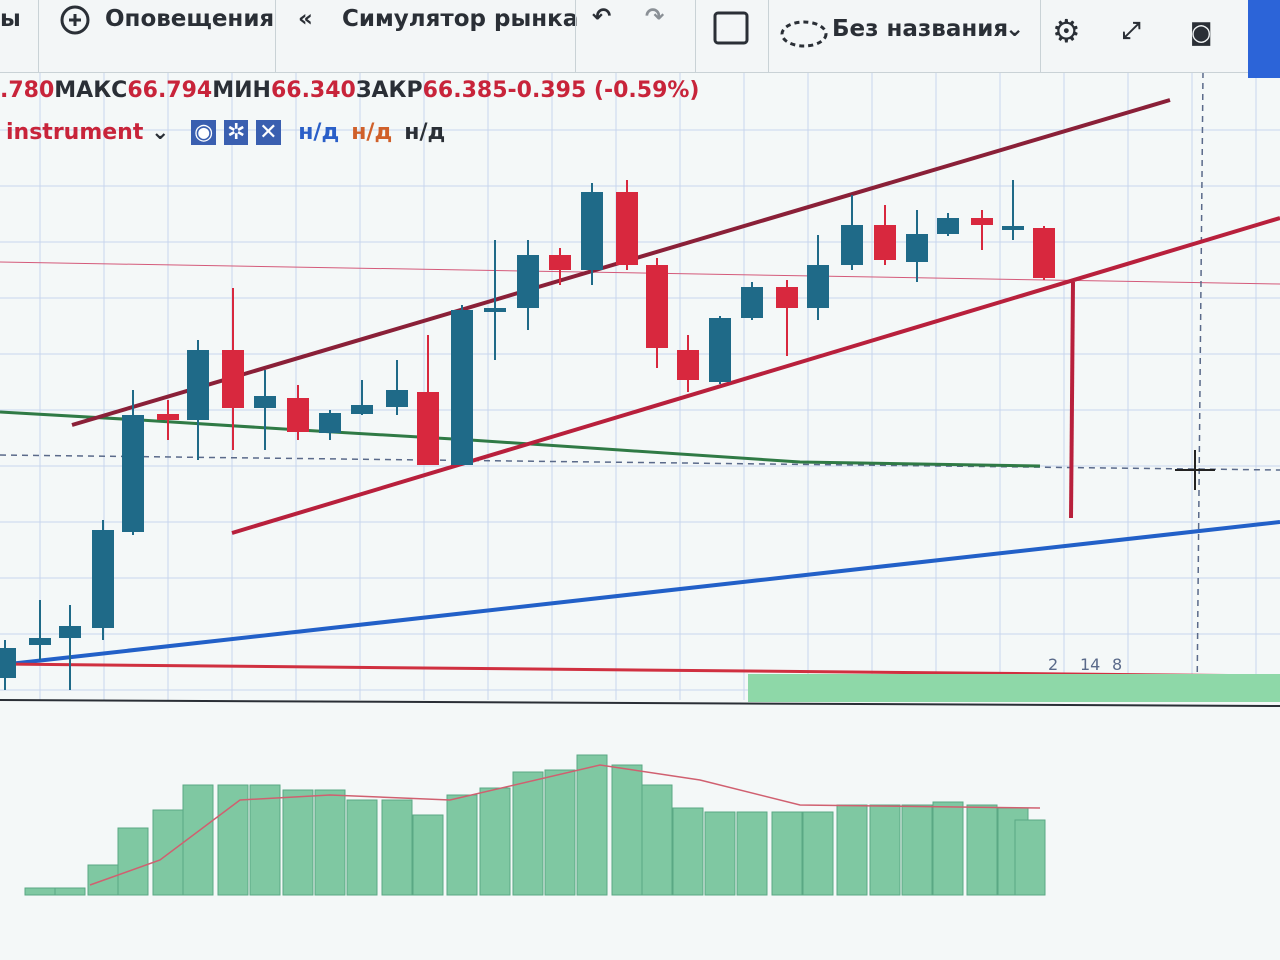  I want to click on event-marker: 2, so click(1053, 664).